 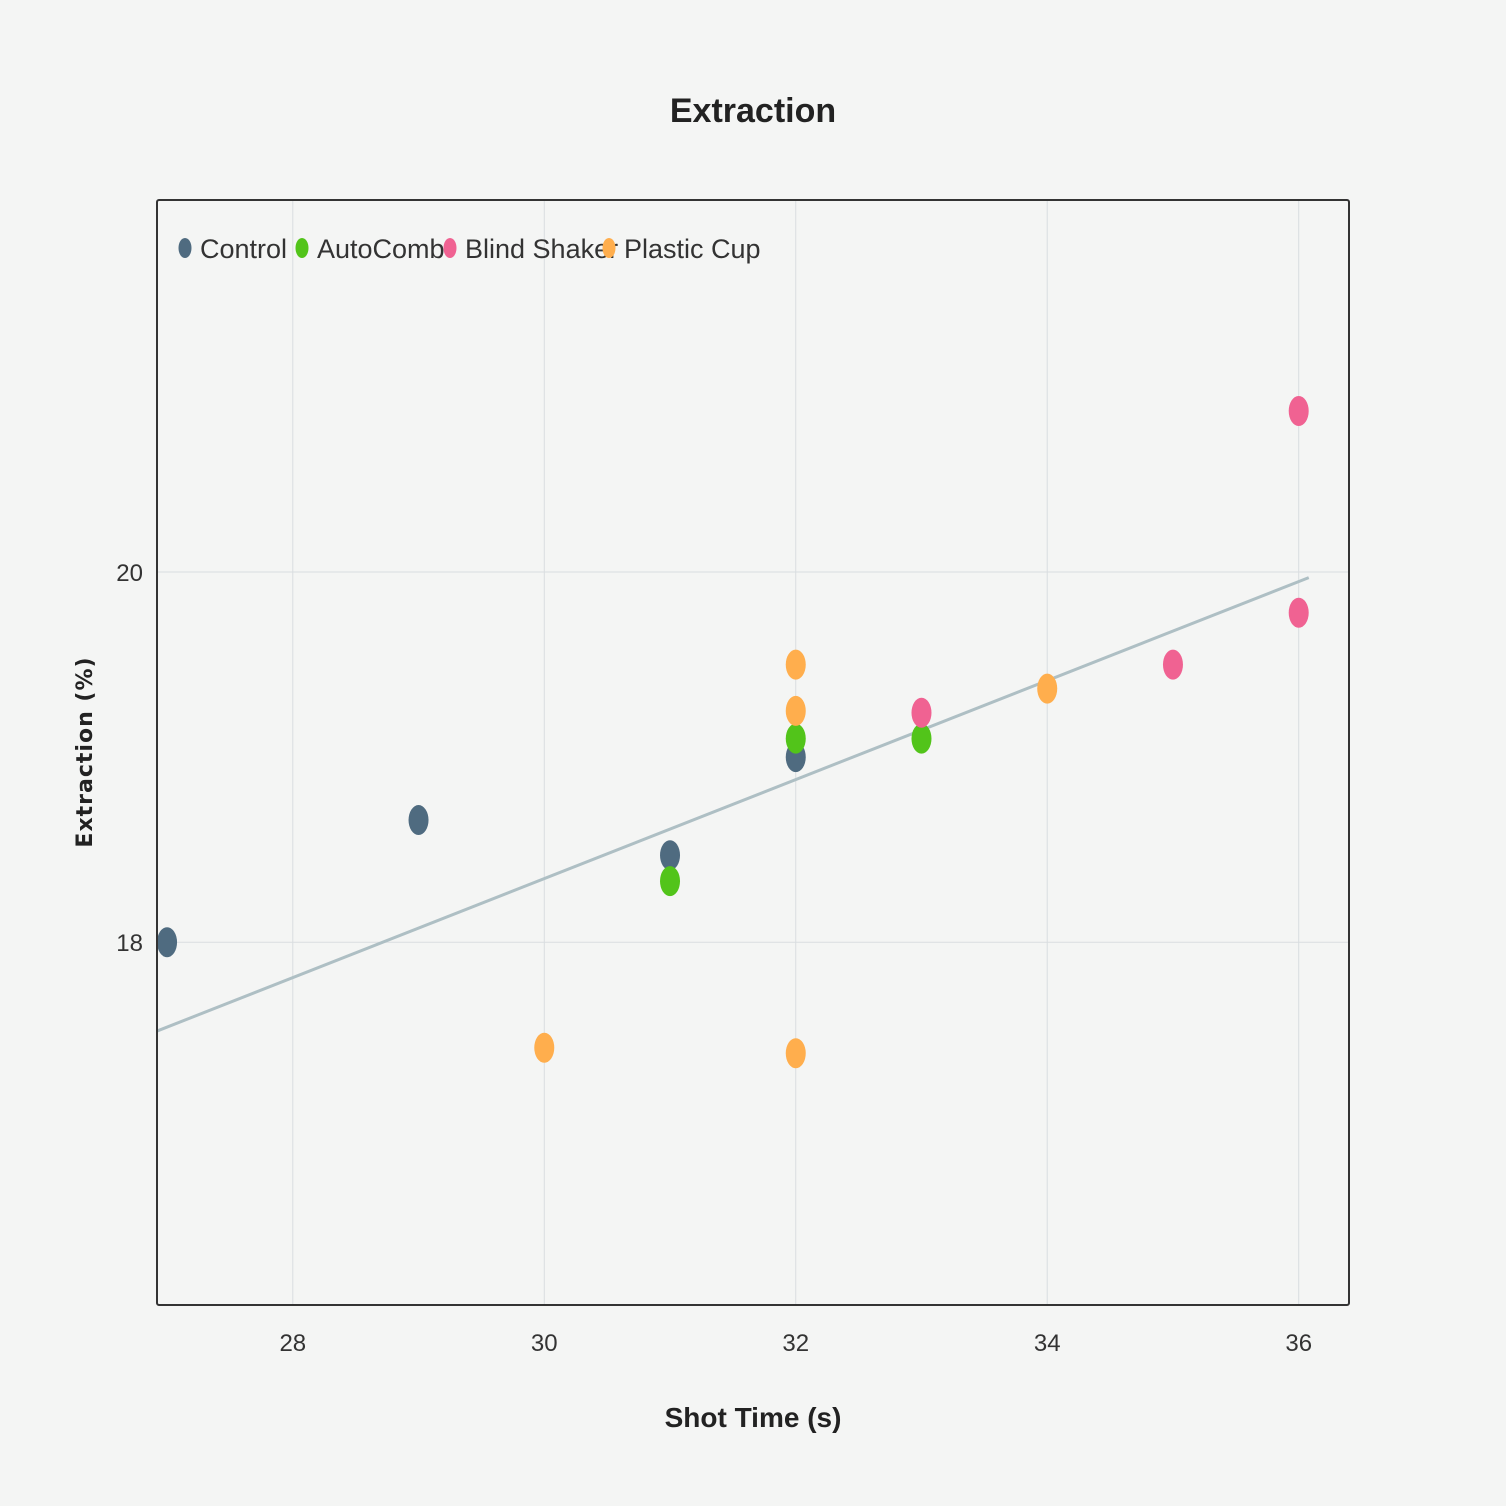 I want to click on y-axis-title: Extraction (%), so click(x=85, y=751).